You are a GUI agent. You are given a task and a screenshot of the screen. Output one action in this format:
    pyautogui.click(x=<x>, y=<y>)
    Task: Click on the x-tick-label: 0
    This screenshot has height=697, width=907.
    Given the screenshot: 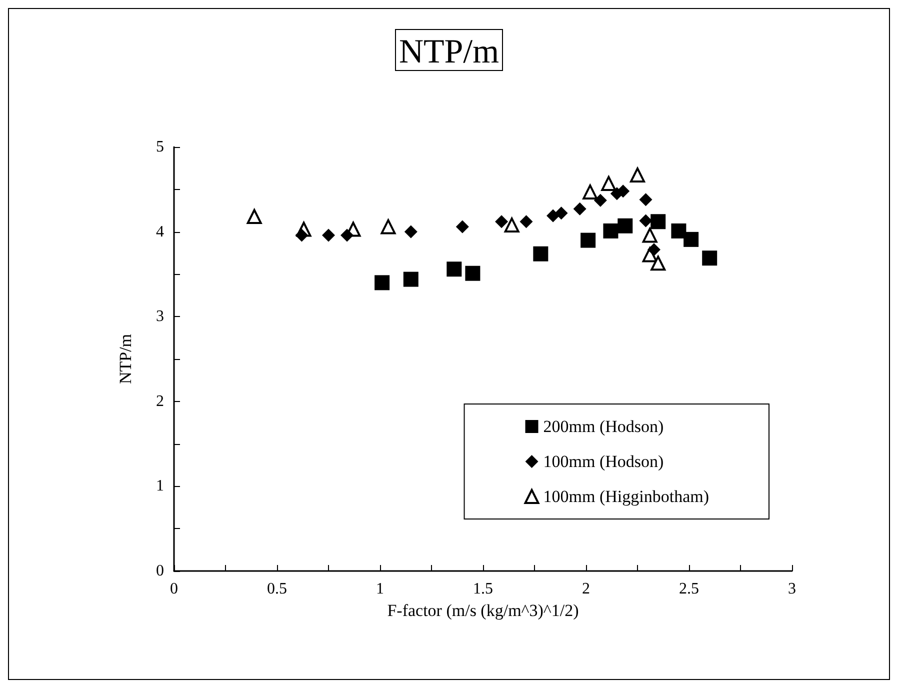 What is the action you would take?
    pyautogui.click(x=174, y=589)
    